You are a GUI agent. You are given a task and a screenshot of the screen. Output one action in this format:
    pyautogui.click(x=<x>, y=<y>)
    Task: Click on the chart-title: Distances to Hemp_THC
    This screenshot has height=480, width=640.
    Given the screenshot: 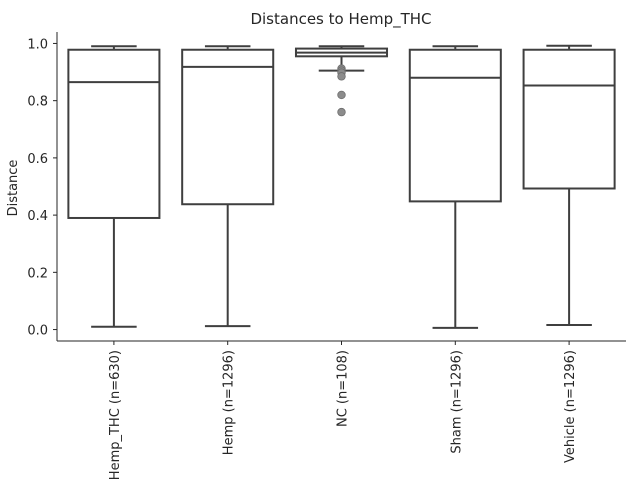 What is the action you would take?
    pyautogui.click(x=340, y=19)
    